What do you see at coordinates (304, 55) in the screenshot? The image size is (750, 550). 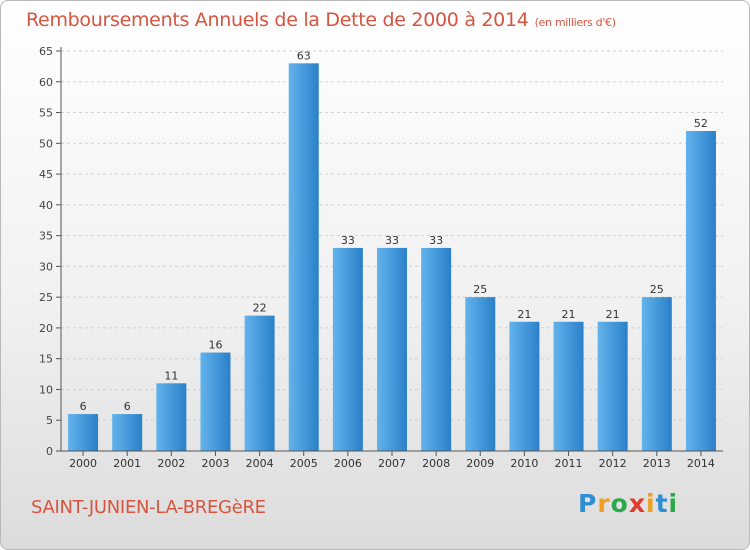 I see `bar-value-label: 63` at bounding box center [304, 55].